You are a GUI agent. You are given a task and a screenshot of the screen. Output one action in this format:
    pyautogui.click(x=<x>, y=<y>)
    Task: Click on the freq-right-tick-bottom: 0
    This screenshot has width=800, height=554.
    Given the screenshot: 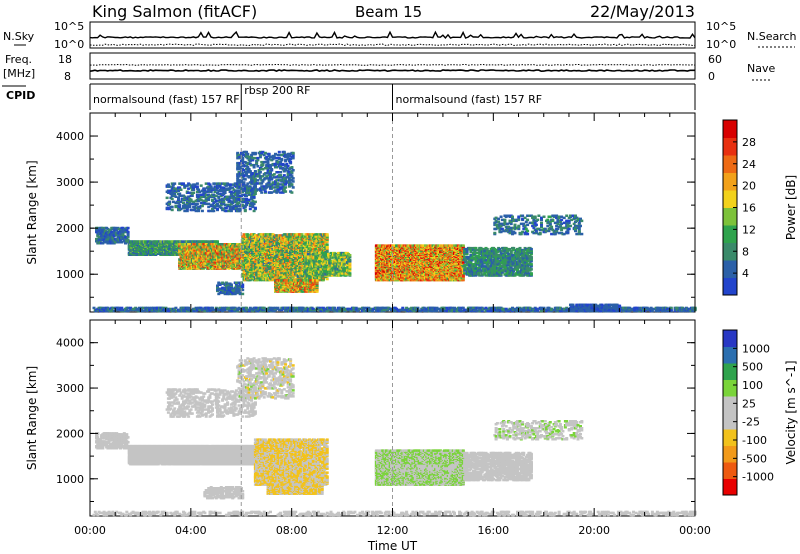 What is the action you would take?
    pyautogui.click(x=711, y=76)
    